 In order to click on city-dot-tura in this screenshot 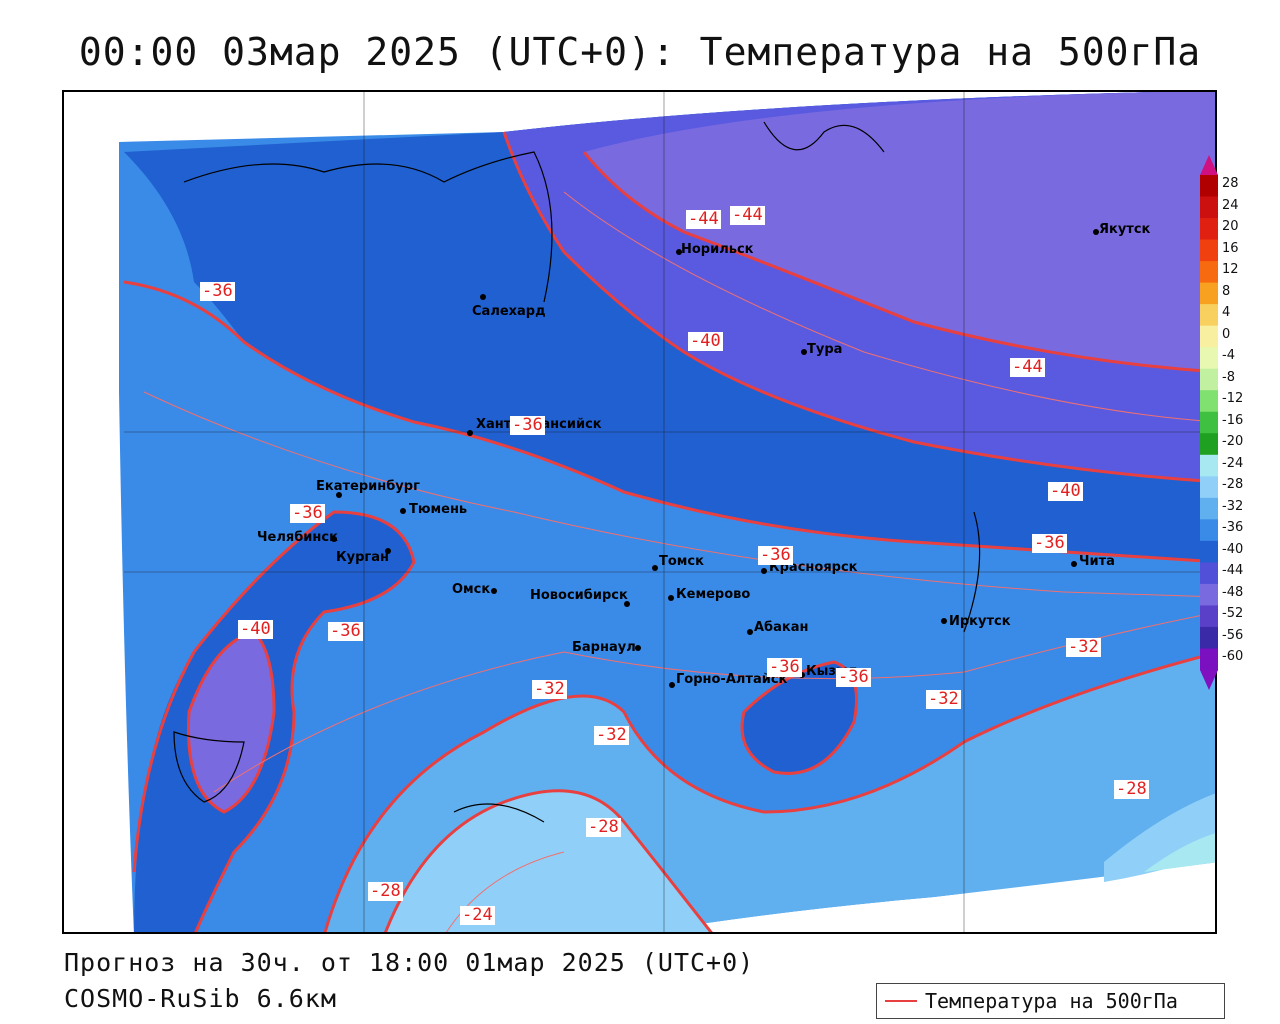, I will do `click(804, 352)`.